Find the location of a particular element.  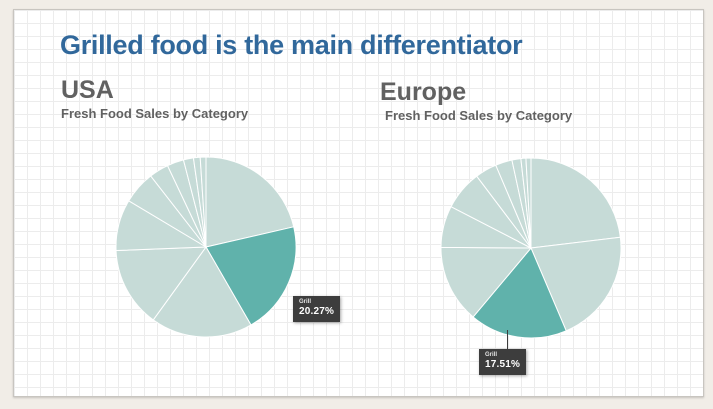

europe-grill-tooltip: Grill 17.51% is located at coordinates (503, 362).